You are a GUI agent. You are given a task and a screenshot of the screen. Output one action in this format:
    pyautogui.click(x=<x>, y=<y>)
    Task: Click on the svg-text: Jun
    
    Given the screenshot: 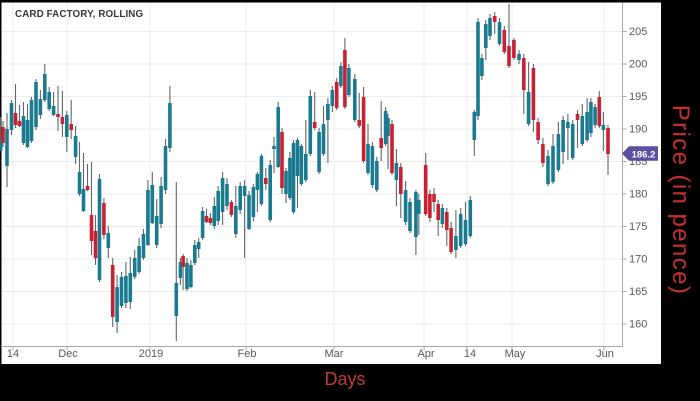 What is the action you would take?
    pyautogui.click(x=605, y=354)
    